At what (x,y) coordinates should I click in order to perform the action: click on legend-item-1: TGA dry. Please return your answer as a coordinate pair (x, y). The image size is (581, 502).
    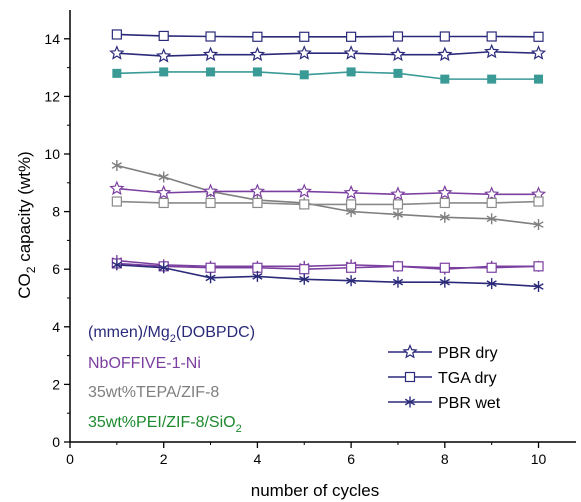
    Looking at the image, I should click on (442, 378).